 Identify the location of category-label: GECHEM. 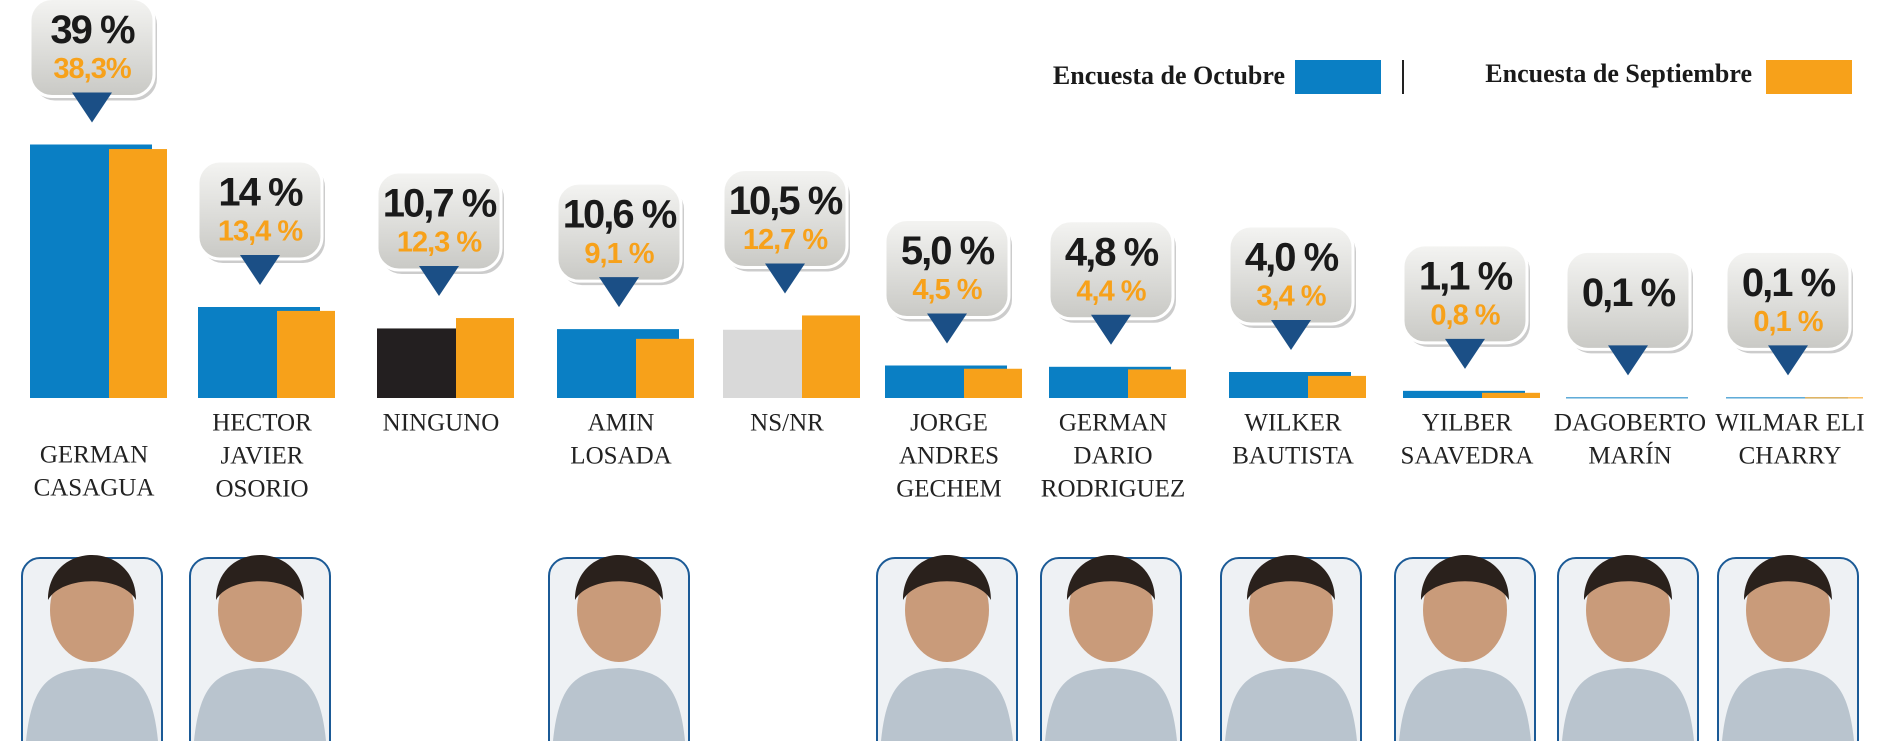
(949, 489).